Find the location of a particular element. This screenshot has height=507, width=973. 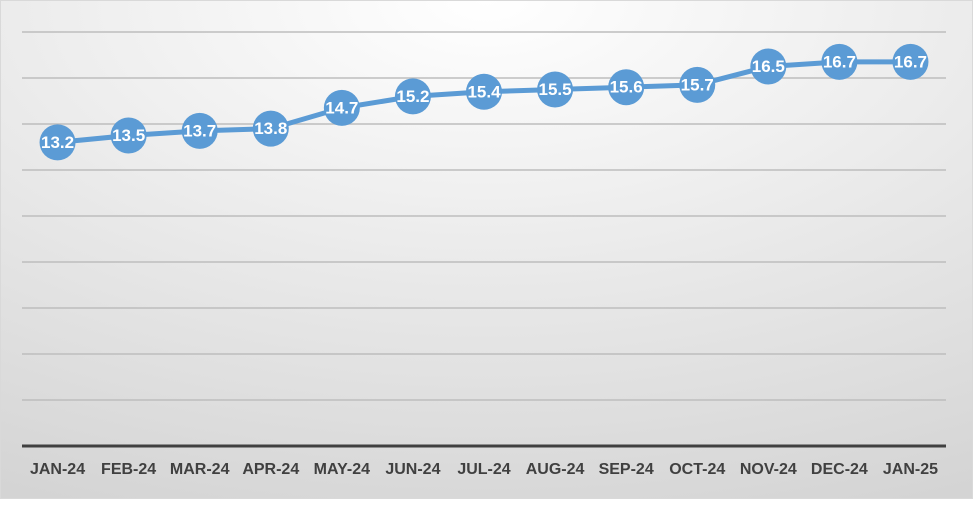

data-label: 15.7 is located at coordinates (697, 84).